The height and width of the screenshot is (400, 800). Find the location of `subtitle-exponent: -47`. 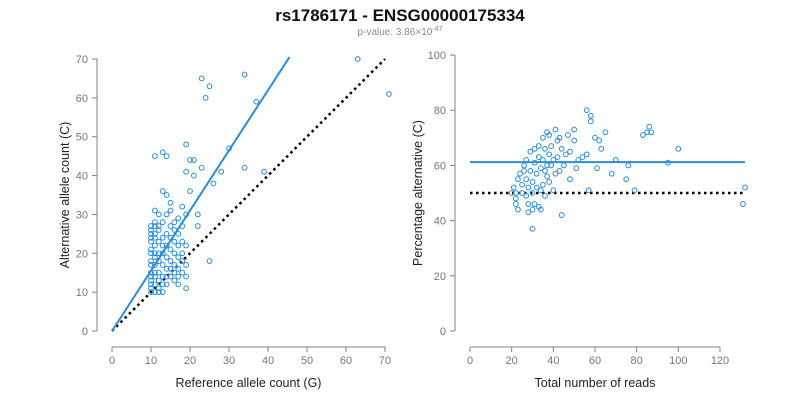

subtitle-exponent: -47 is located at coordinates (437, 29).